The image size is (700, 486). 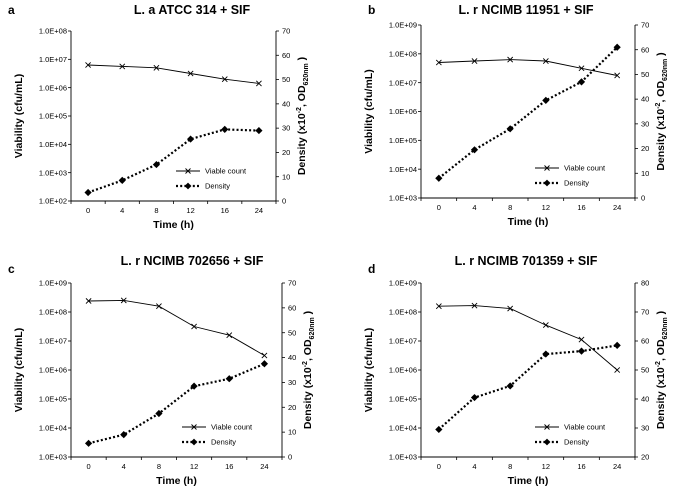 I want to click on left-tick-label: 1.0E+05, so click(x=53, y=116).